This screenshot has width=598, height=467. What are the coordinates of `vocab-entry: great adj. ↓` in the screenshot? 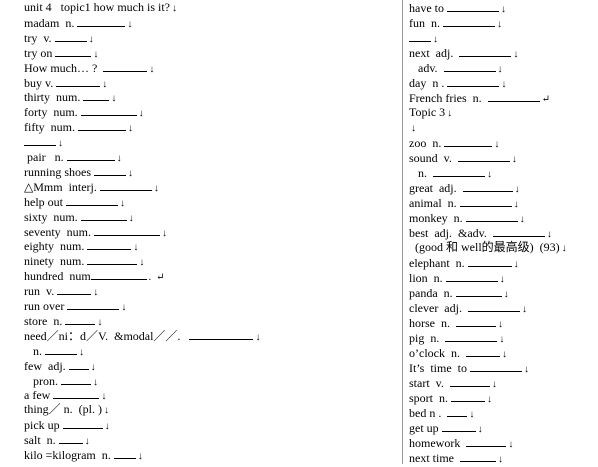 It's located at (464, 187).